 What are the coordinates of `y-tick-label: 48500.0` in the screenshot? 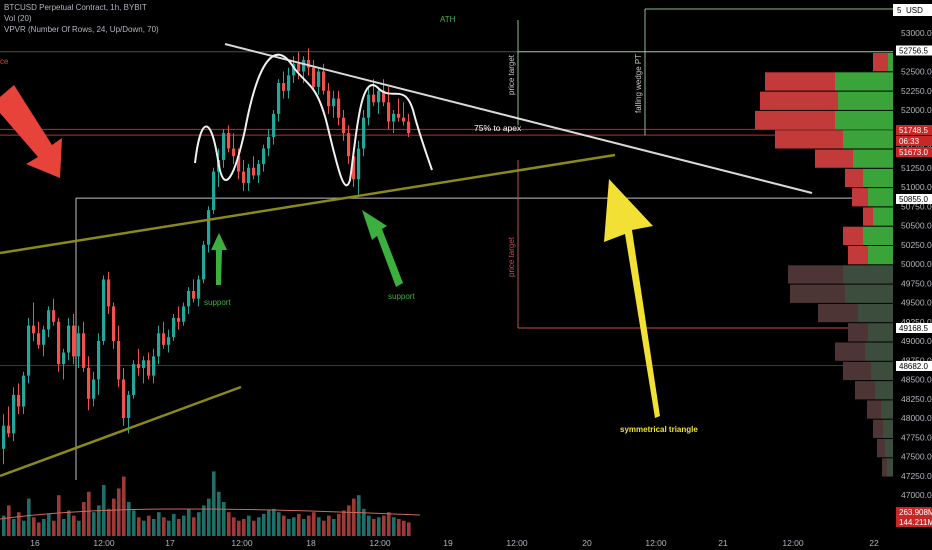 It's located at (916, 380).